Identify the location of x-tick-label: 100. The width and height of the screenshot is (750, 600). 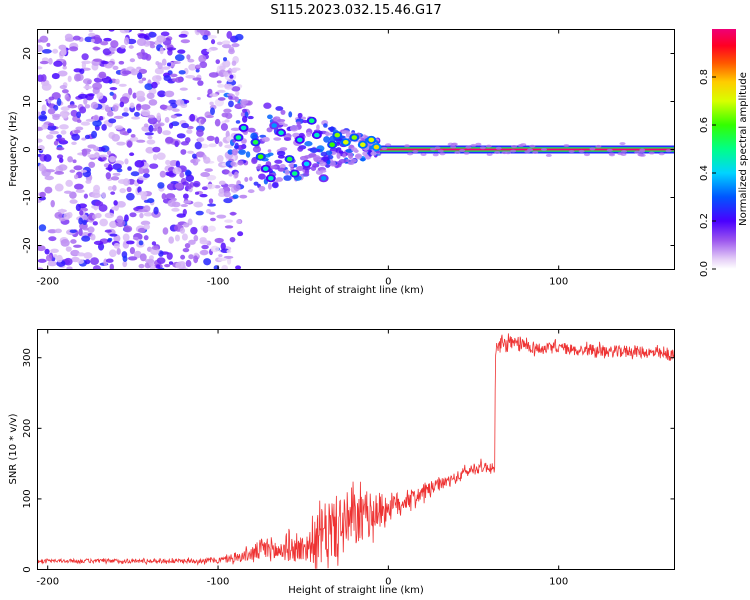
(558, 282).